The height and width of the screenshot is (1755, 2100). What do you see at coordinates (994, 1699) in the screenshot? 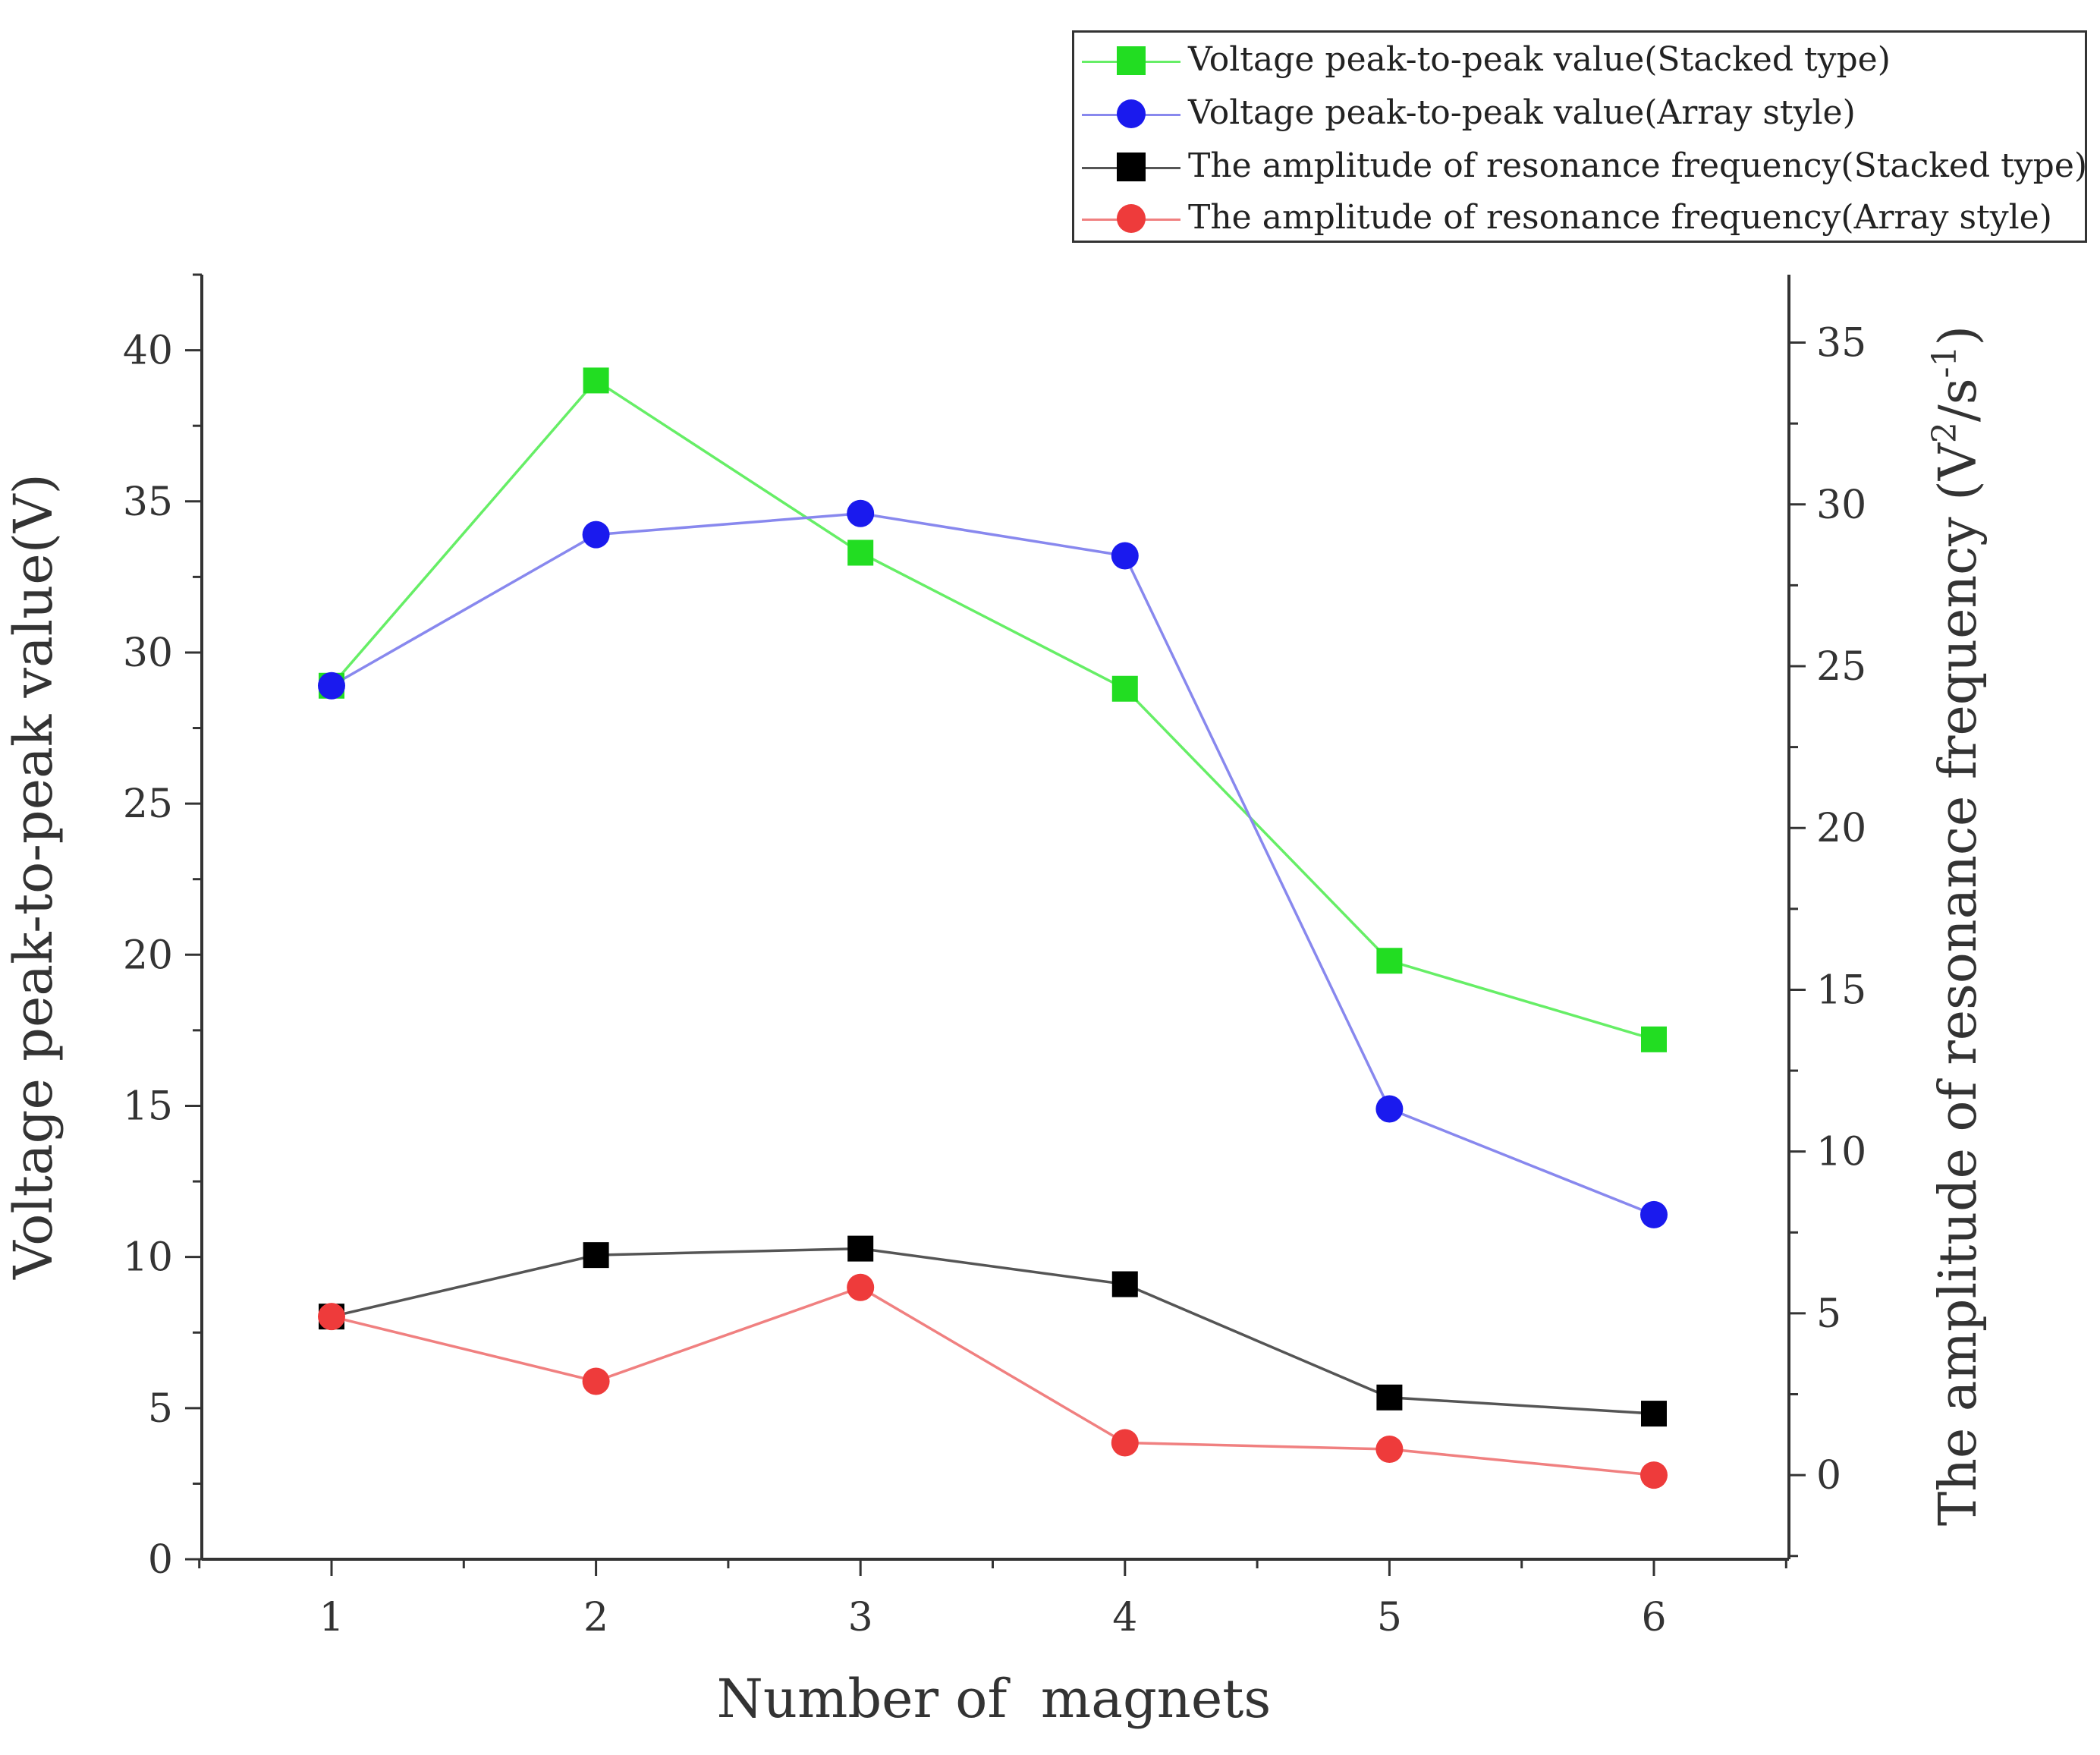
I see `x-axis-label: Number of magnets` at bounding box center [994, 1699].